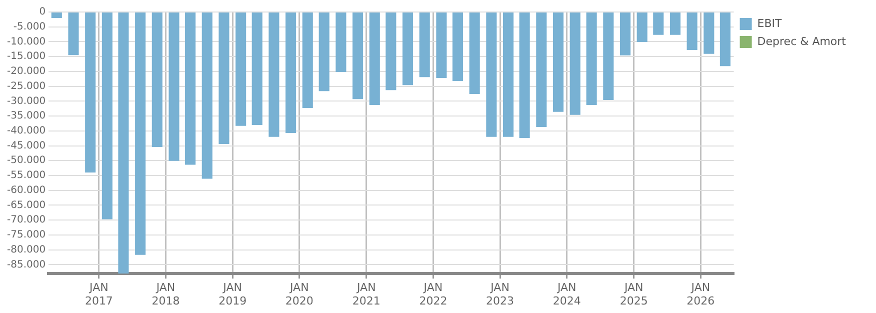 This screenshot has width=876, height=313. Describe the element at coordinates (26, 235) in the screenshot. I see `y-tick-label: -75.000` at that location.